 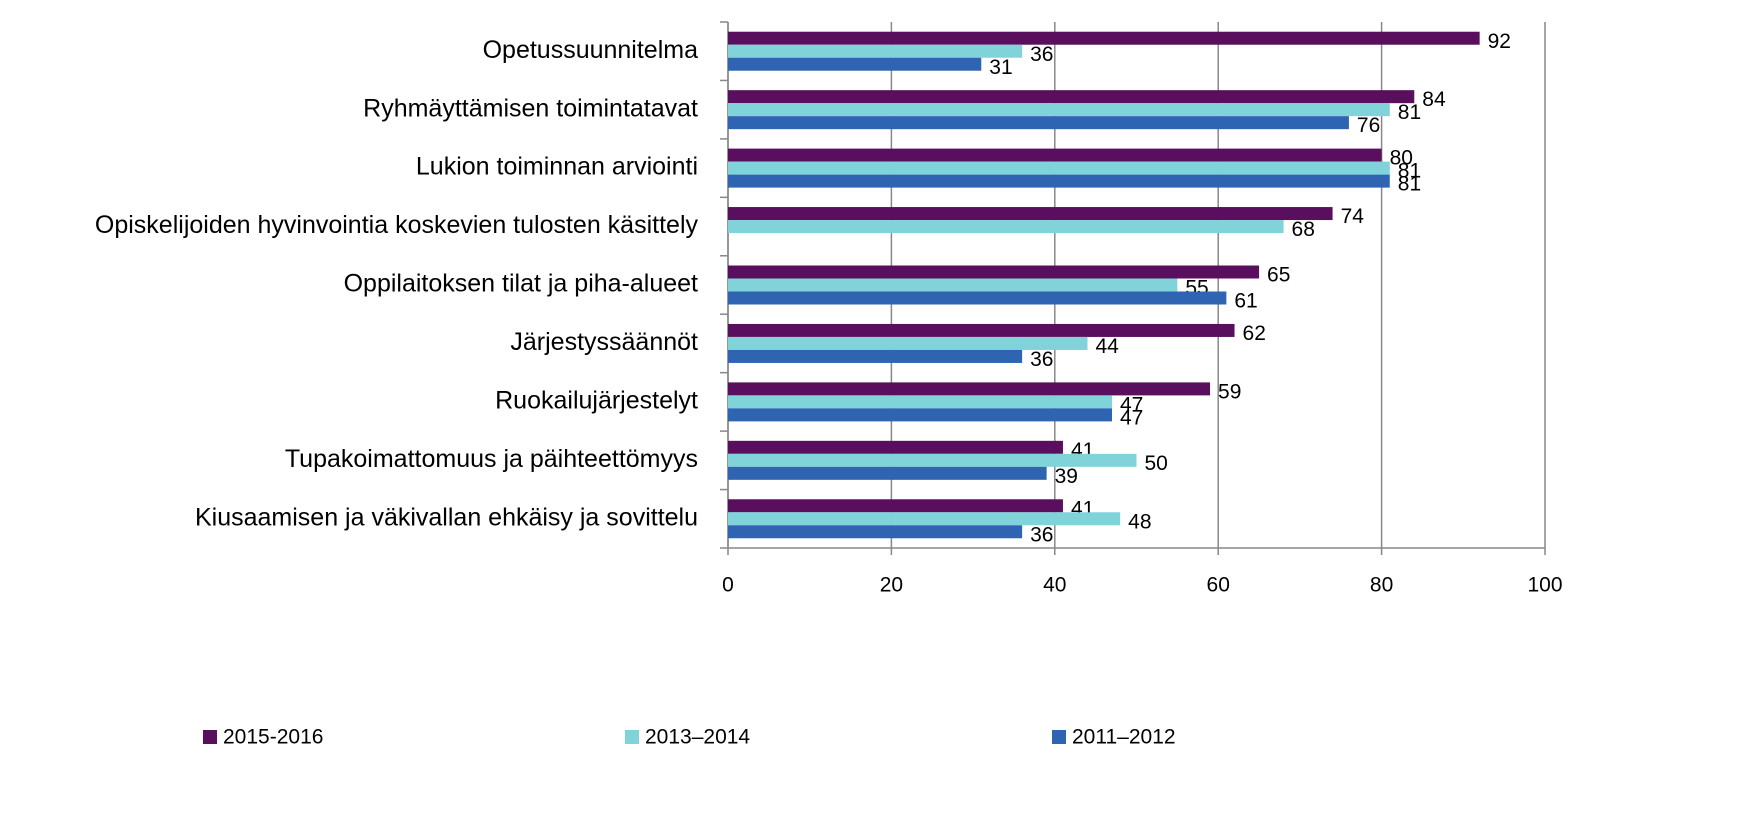 I want to click on data-label: 44, so click(x=1107, y=346).